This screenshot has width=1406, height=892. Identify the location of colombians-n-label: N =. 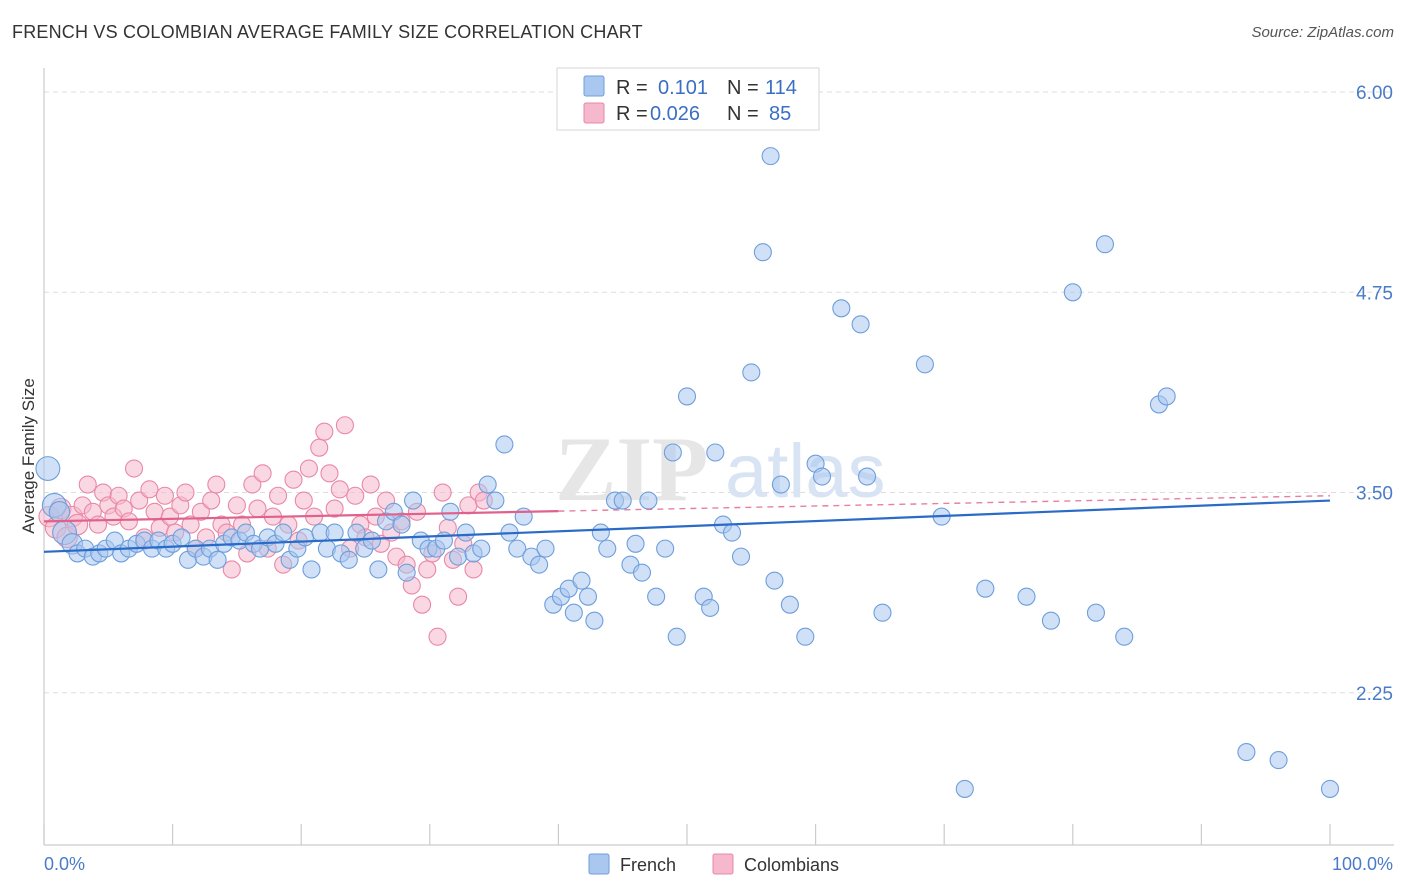
(743, 114).